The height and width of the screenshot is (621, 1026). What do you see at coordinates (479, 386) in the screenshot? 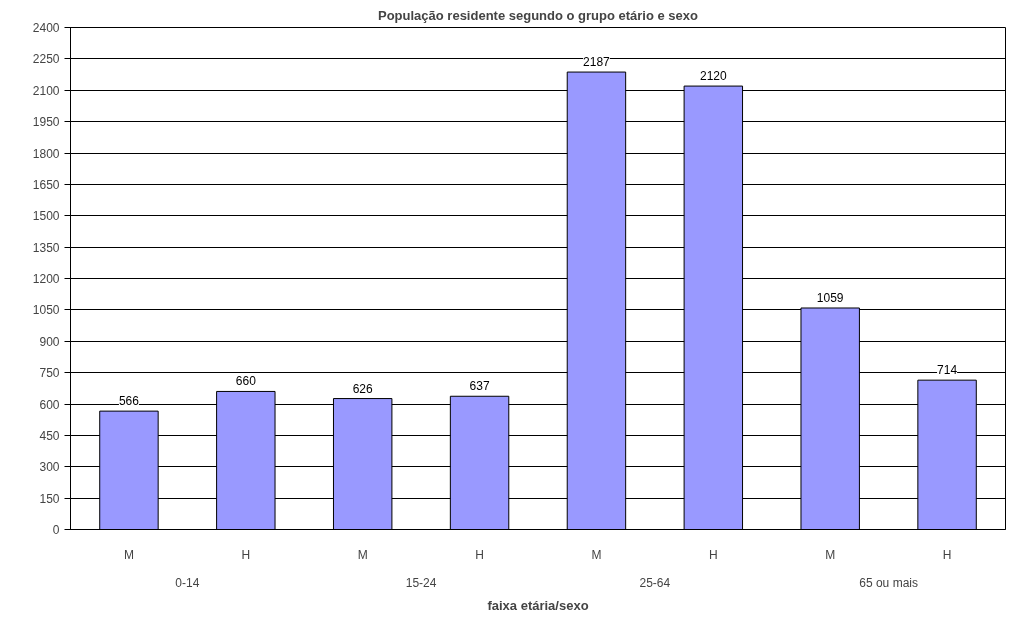
I see `data-label: 637` at bounding box center [479, 386].